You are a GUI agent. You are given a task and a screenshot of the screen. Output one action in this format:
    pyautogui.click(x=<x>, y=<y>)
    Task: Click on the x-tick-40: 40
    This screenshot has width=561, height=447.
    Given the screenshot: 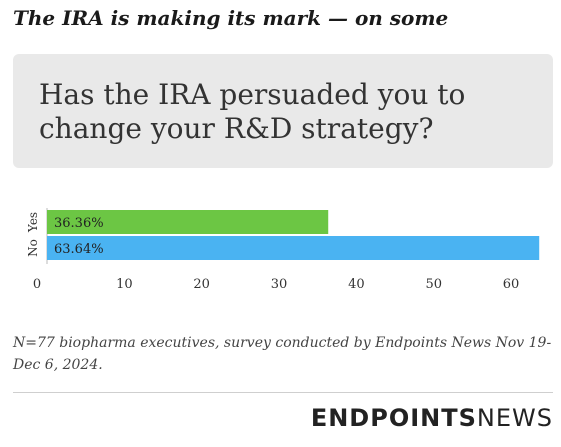 What is the action you would take?
    pyautogui.click(x=356, y=284)
    